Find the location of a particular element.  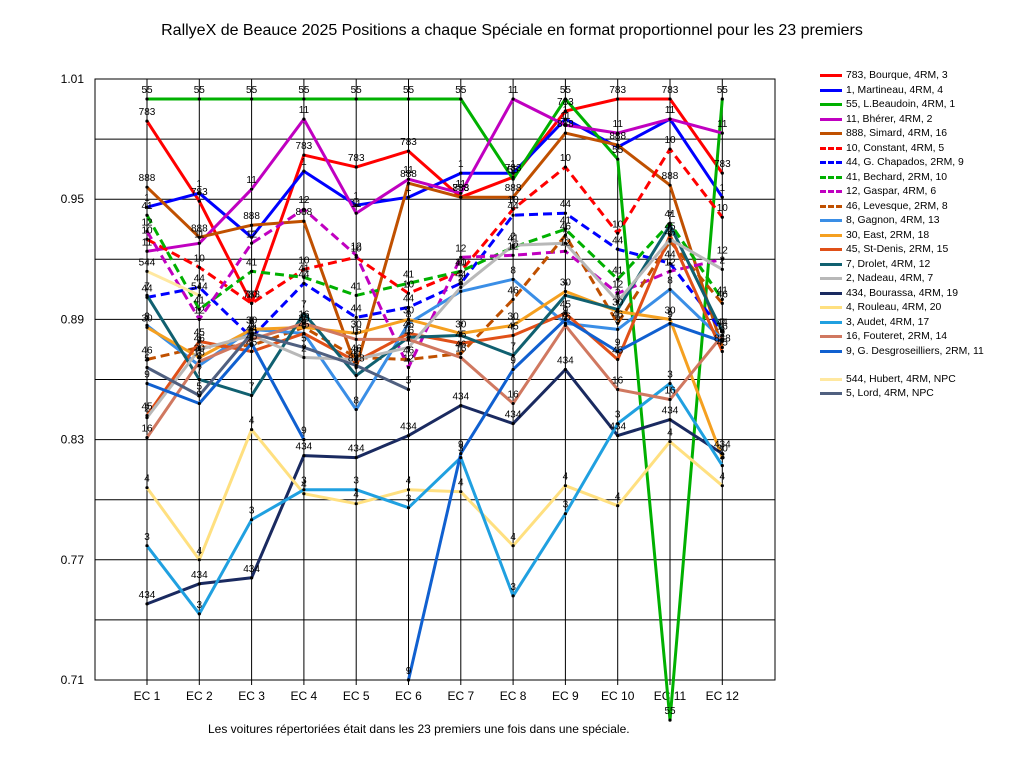

data-label: 44 is located at coordinates (304, 274).